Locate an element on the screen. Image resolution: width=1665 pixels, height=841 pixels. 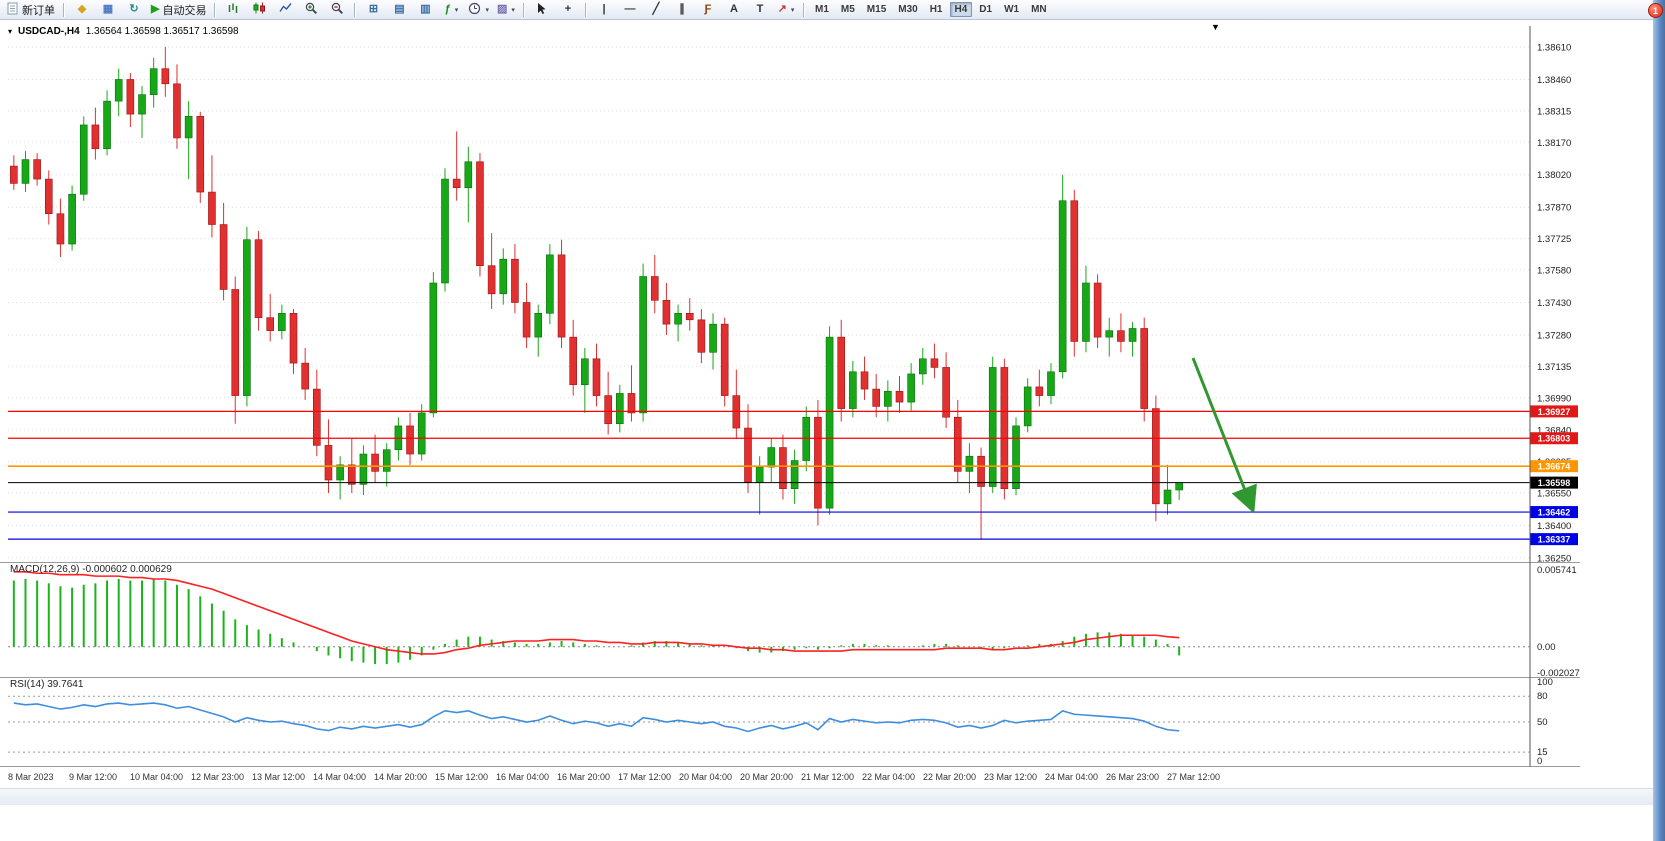
crosshair-button: + is located at coordinates (568, 10).